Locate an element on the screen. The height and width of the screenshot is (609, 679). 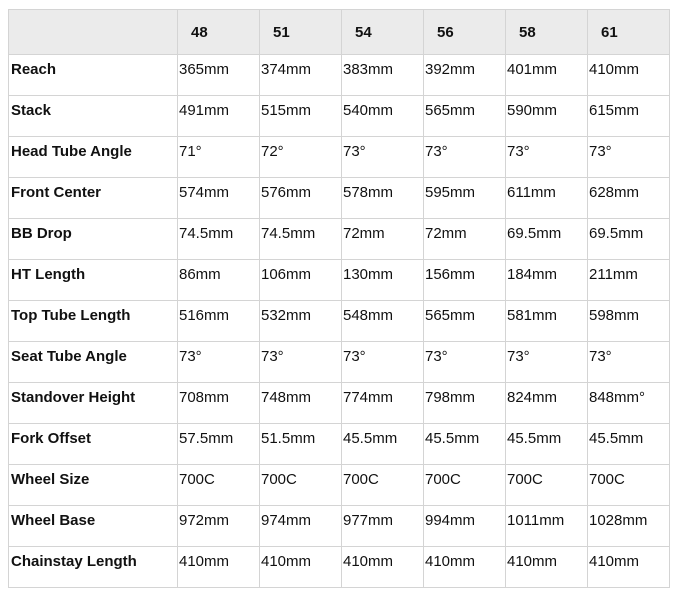
table-cell: 532mm is located at coordinates (300, 321).